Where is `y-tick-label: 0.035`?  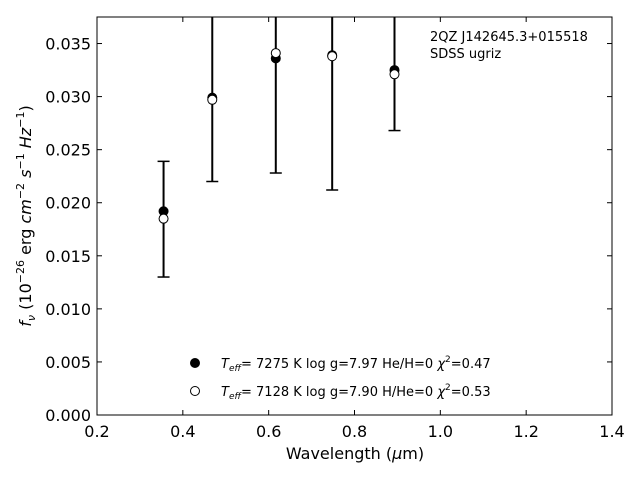
y-tick-label: 0.035 is located at coordinates (68, 44).